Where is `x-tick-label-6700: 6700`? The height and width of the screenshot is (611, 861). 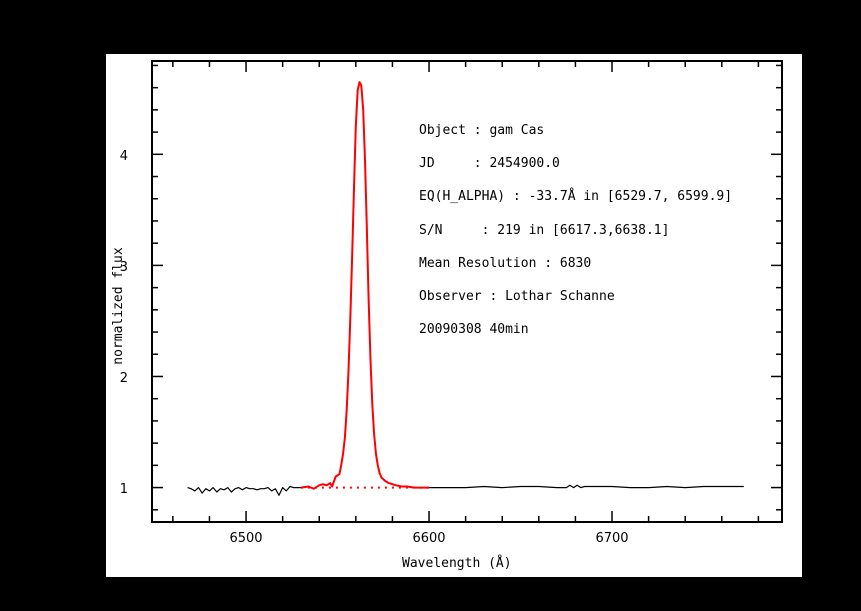
x-tick-label-6700: 6700 is located at coordinates (611, 538).